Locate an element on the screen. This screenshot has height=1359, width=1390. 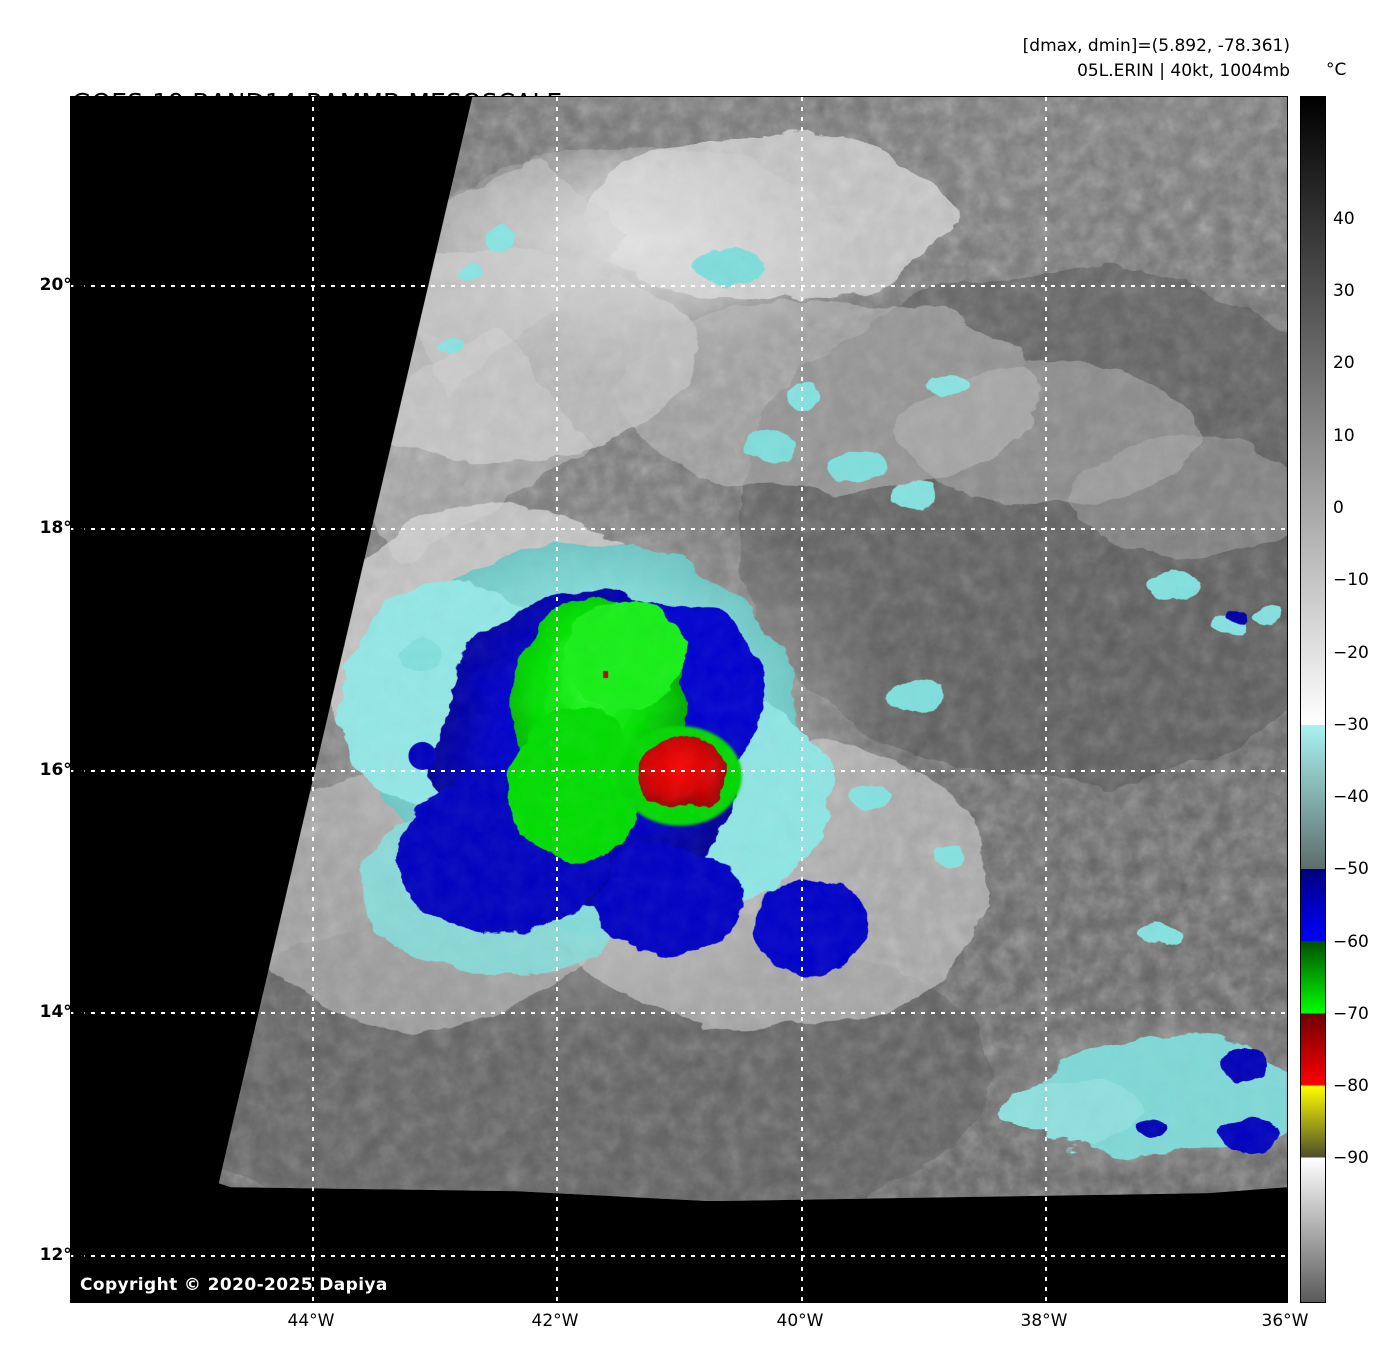
colorbar-tick-minus50: −50 is located at coordinates (1351, 869).